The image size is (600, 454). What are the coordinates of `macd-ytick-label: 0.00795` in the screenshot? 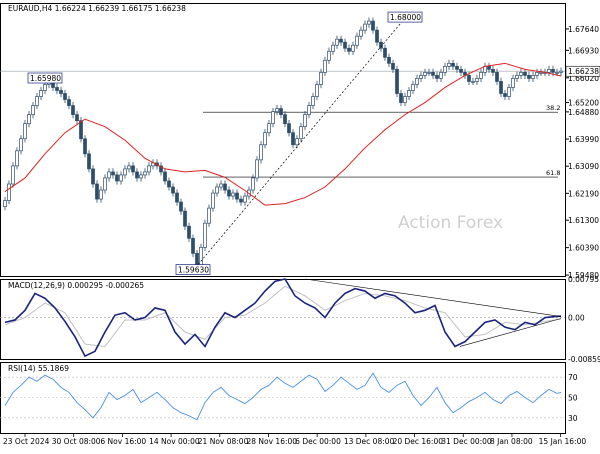 It's located at (583, 279).